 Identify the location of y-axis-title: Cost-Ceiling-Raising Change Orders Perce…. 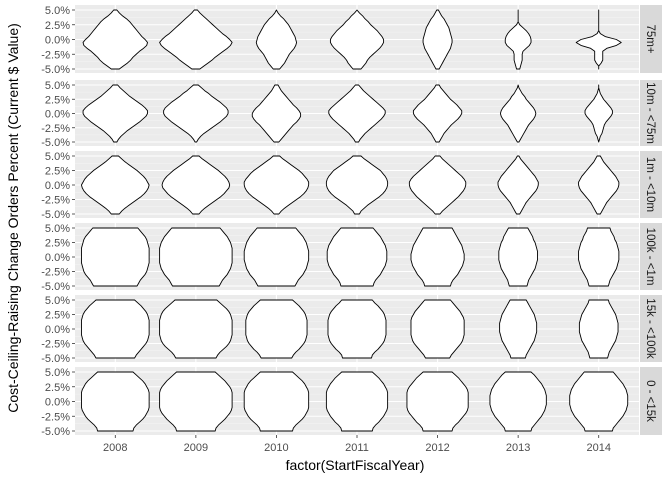
(13, 218).